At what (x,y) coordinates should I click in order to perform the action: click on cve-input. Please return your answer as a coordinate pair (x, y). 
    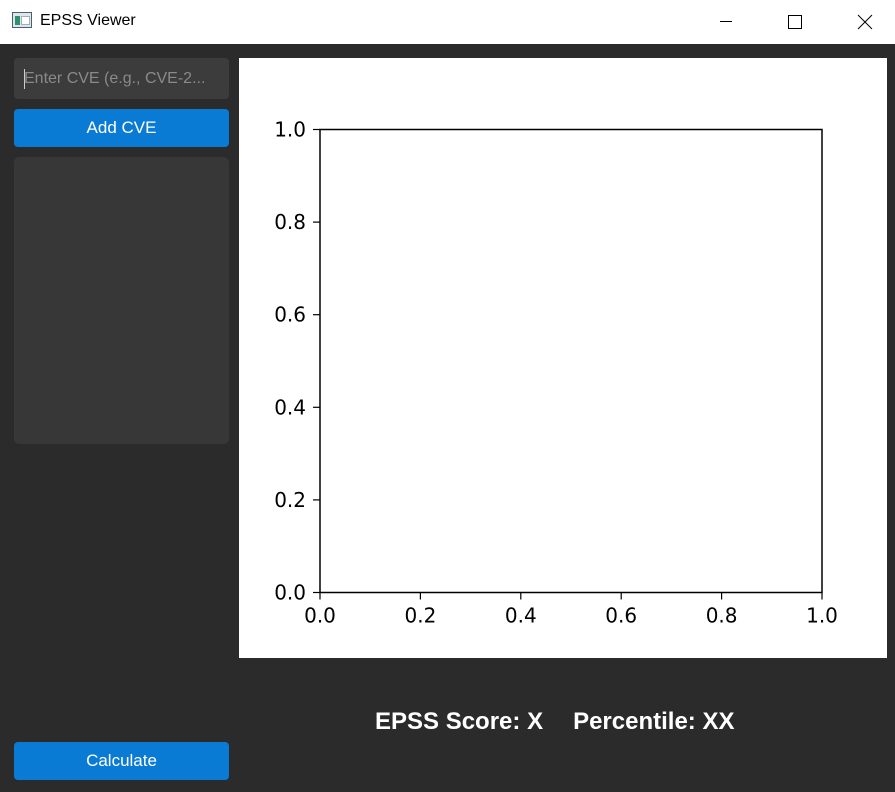
    Looking at the image, I should click on (121, 78).